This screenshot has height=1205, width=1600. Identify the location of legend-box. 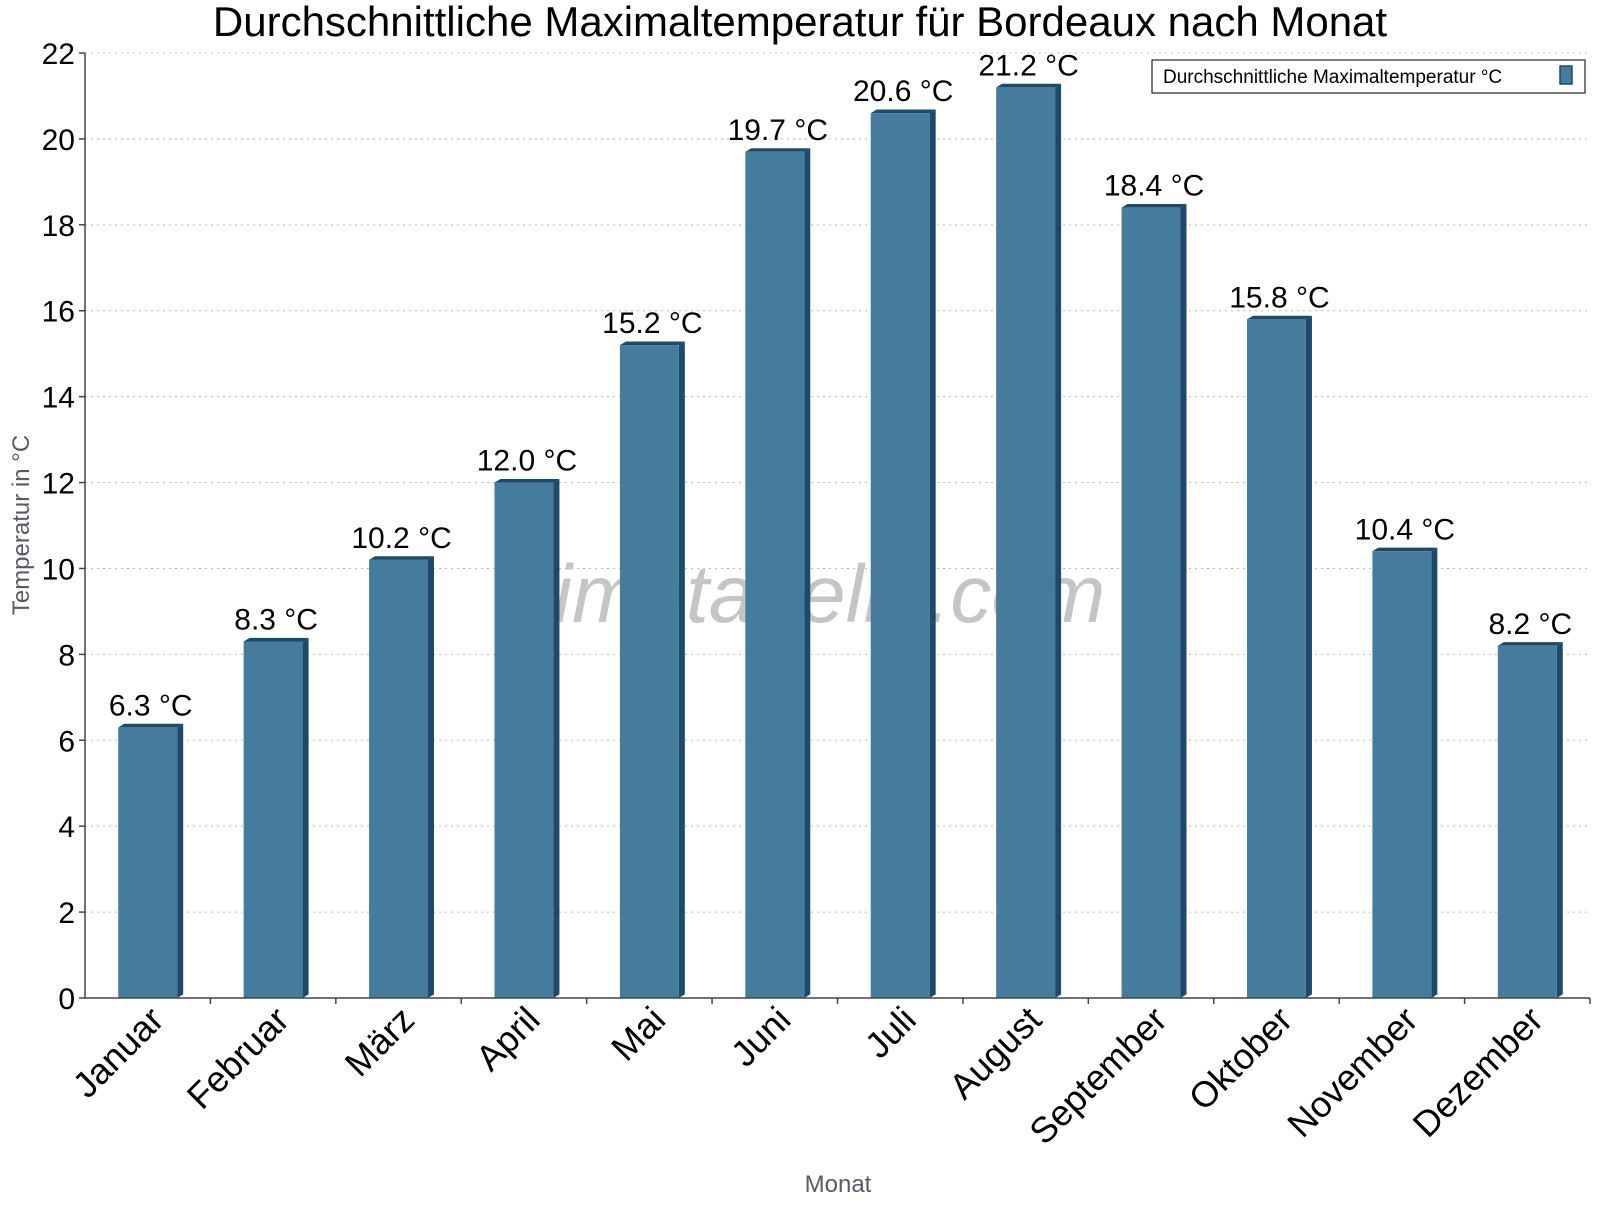
(1368, 76).